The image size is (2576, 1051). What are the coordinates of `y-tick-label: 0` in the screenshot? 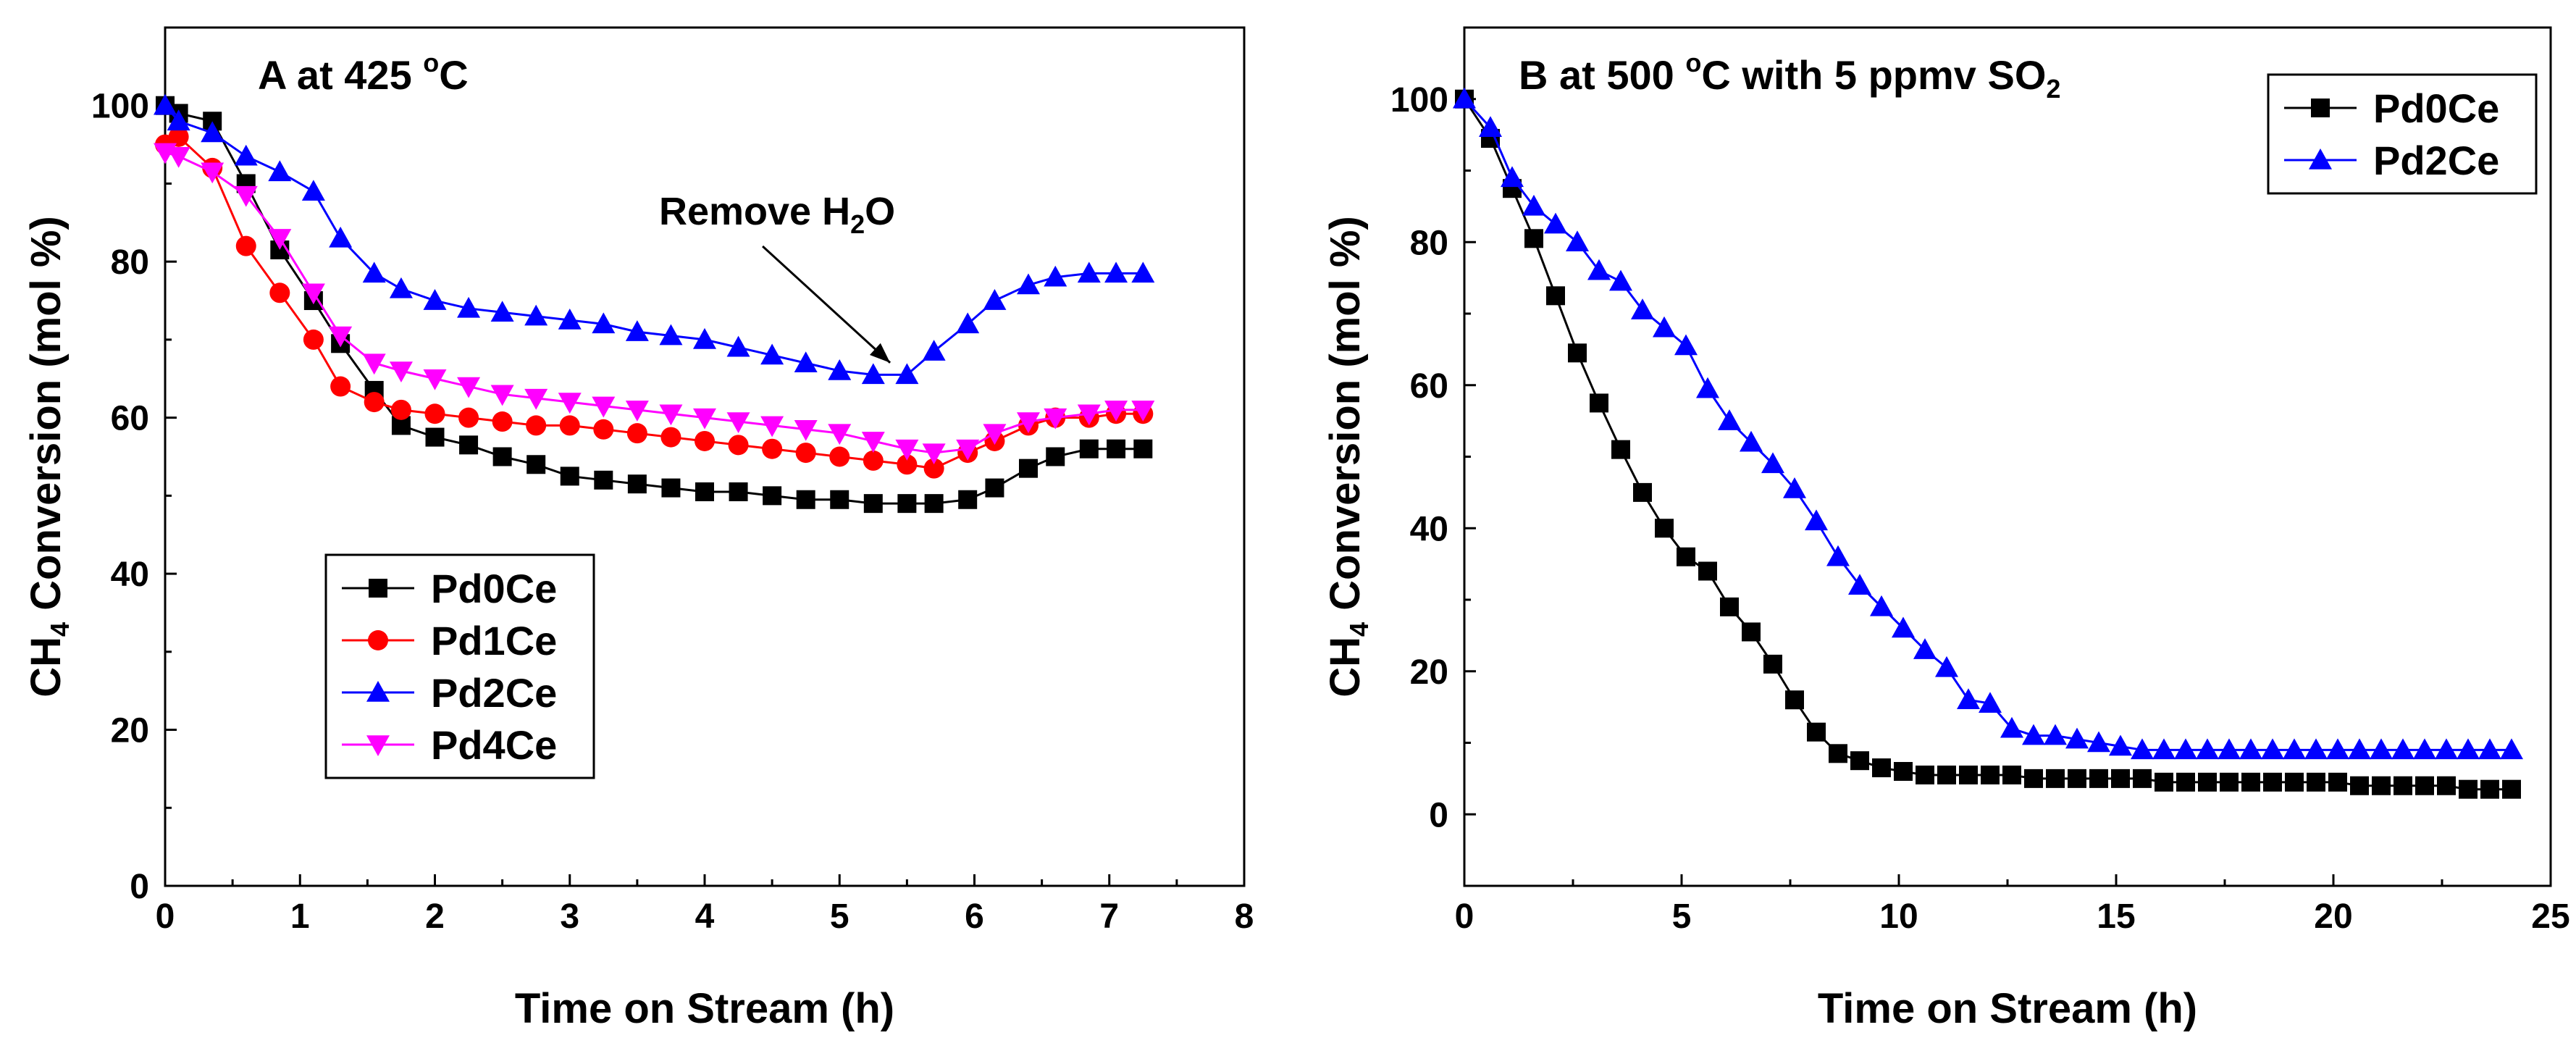 It's located at (1438, 815).